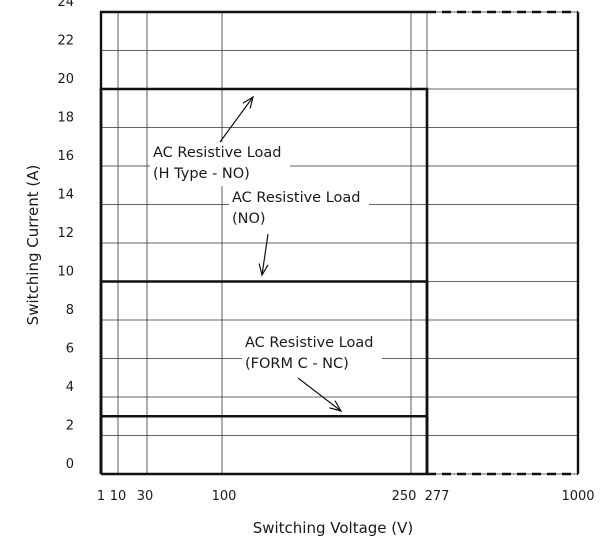 This screenshot has width=616, height=545. What do you see at coordinates (65, 233) in the screenshot?
I see `y-tick-12: 12` at bounding box center [65, 233].